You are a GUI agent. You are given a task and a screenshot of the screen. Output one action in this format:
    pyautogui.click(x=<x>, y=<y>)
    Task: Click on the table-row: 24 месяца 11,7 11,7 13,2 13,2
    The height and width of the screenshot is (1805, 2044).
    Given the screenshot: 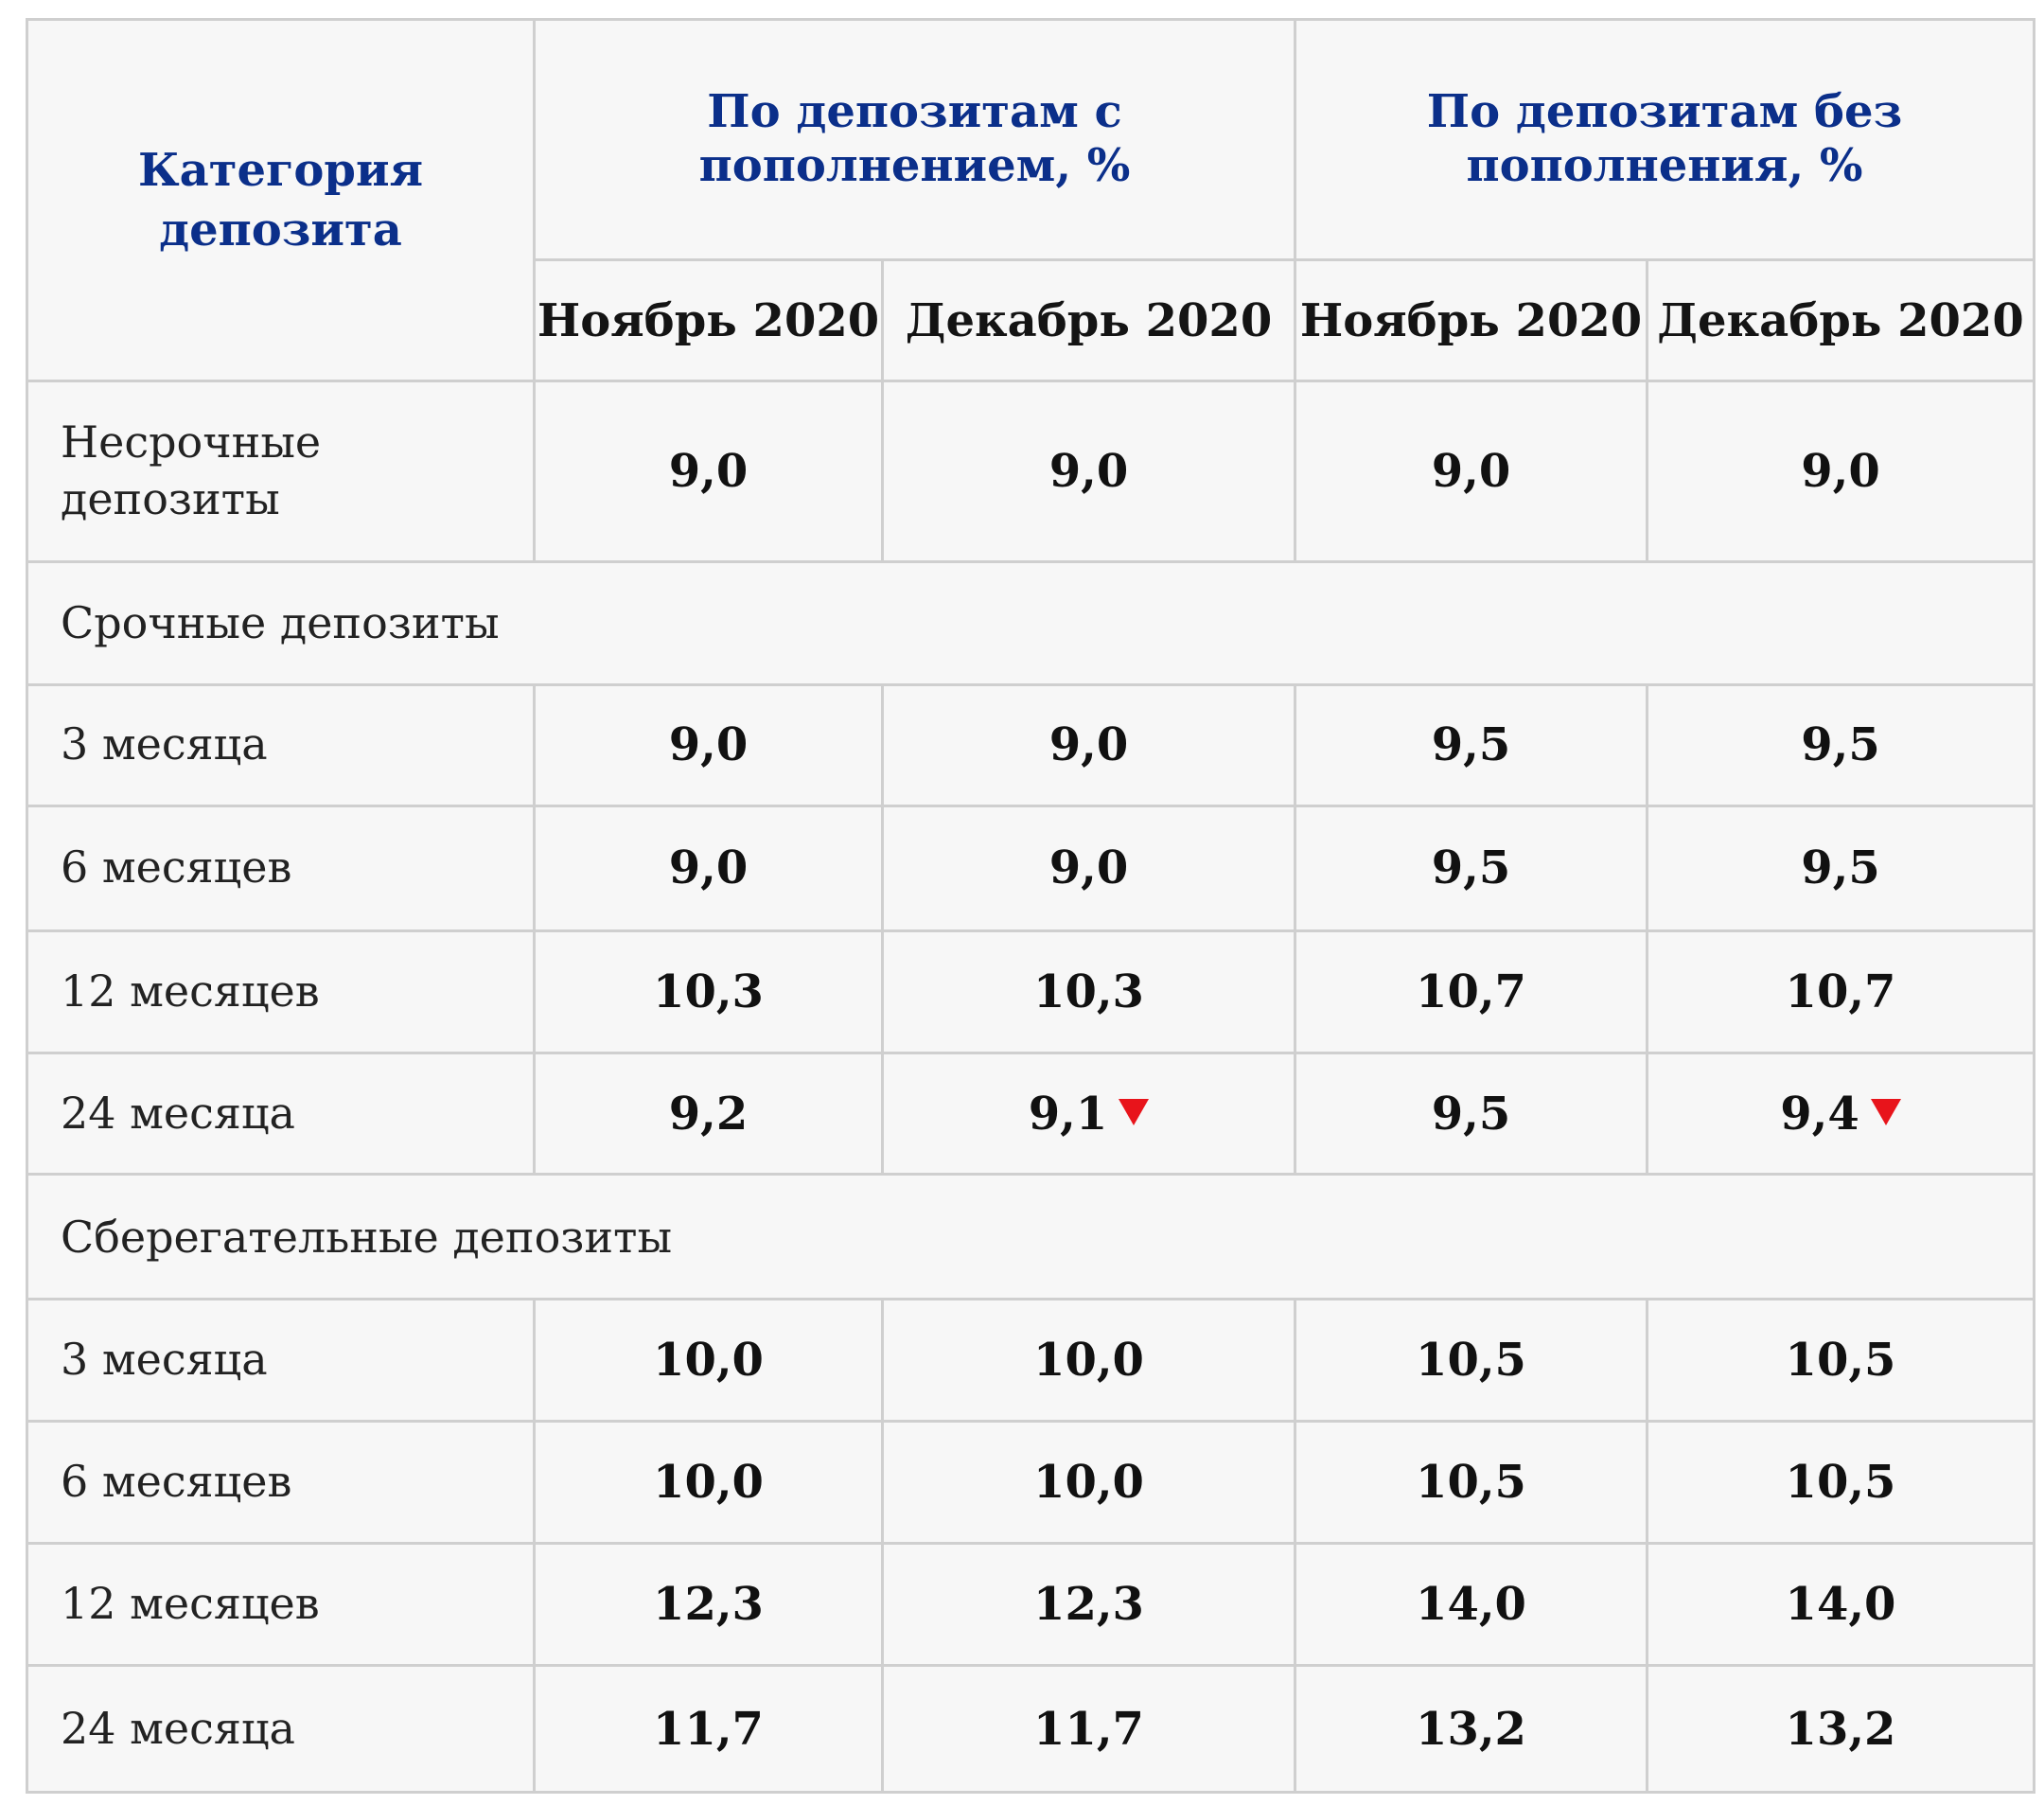 What is the action you would take?
    pyautogui.click(x=1030, y=1729)
    